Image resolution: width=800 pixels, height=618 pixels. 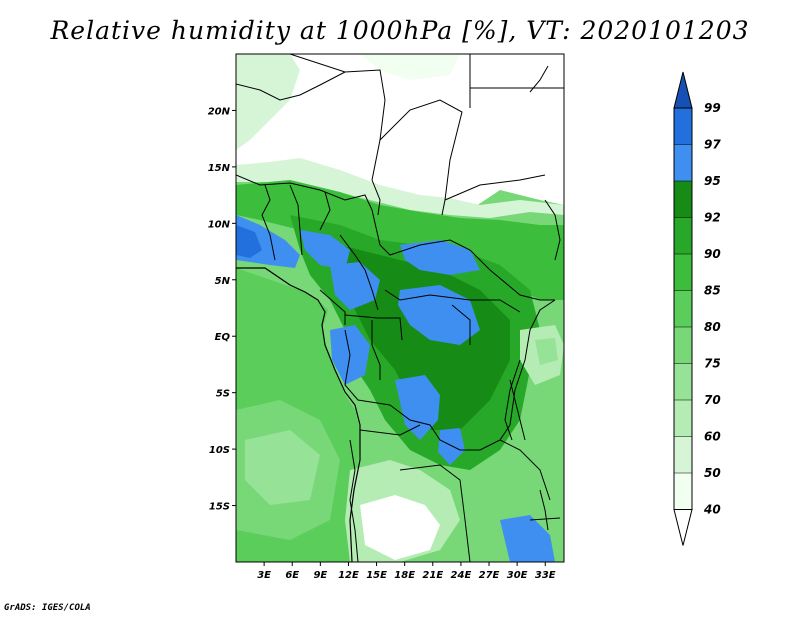 What do you see at coordinates (400, 188) in the screenshot?
I see `sahel-light-band` at bounding box center [400, 188].